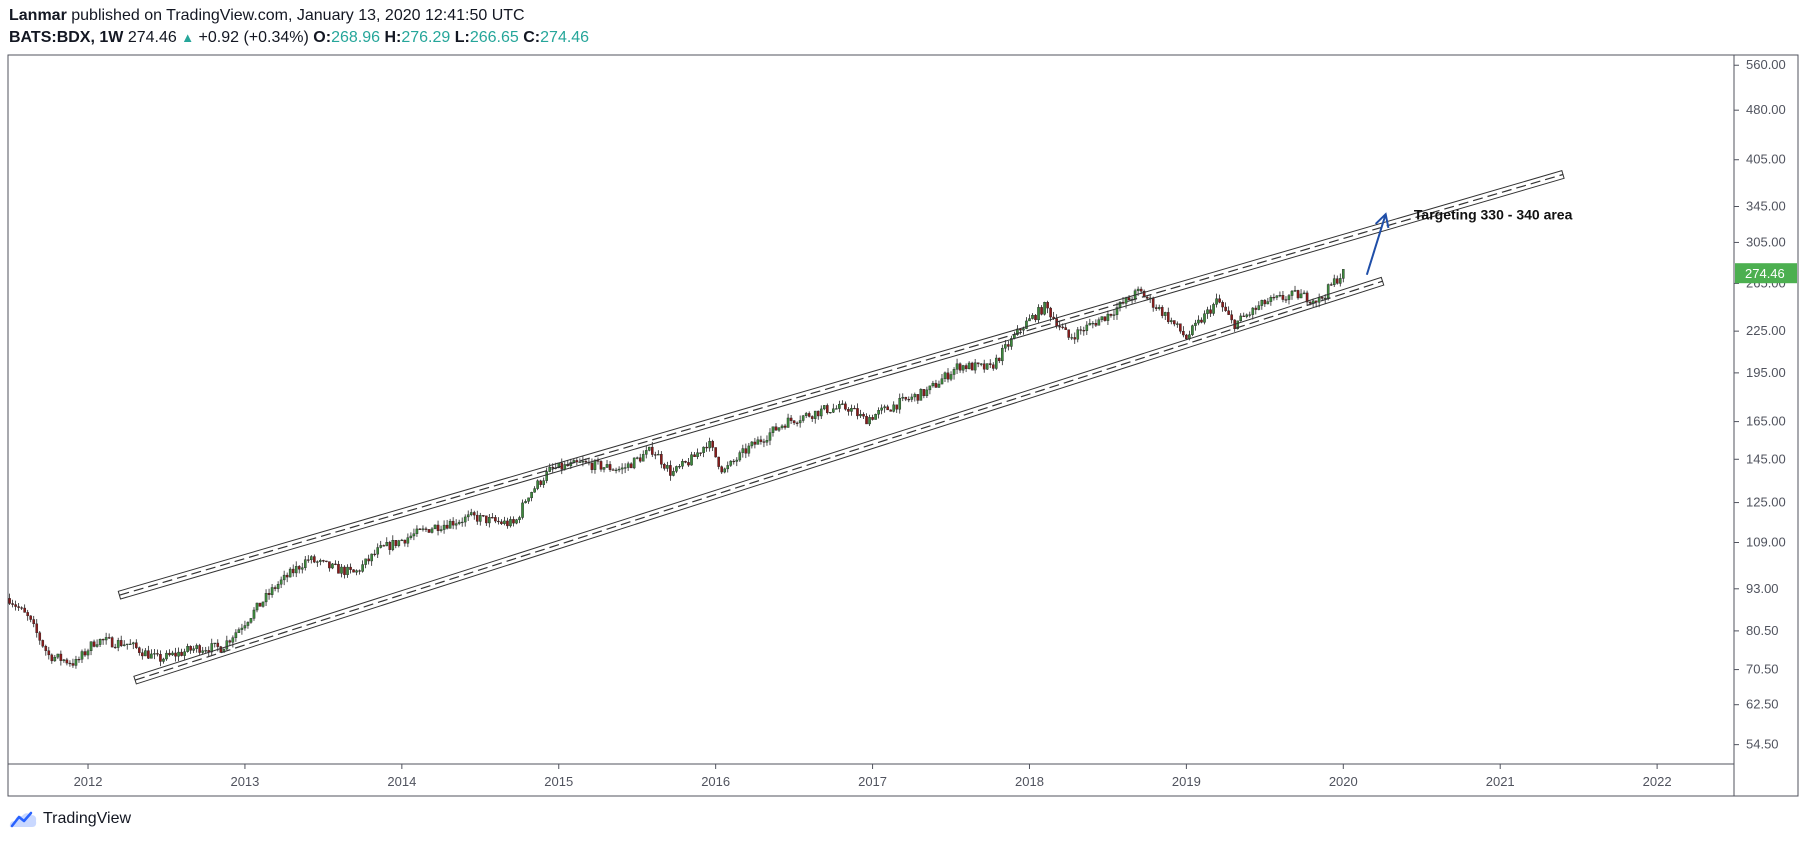 The width and height of the screenshot is (1804, 844). Describe the element at coordinates (38, 15) in the screenshot. I see `author-name: Lanmar` at that location.